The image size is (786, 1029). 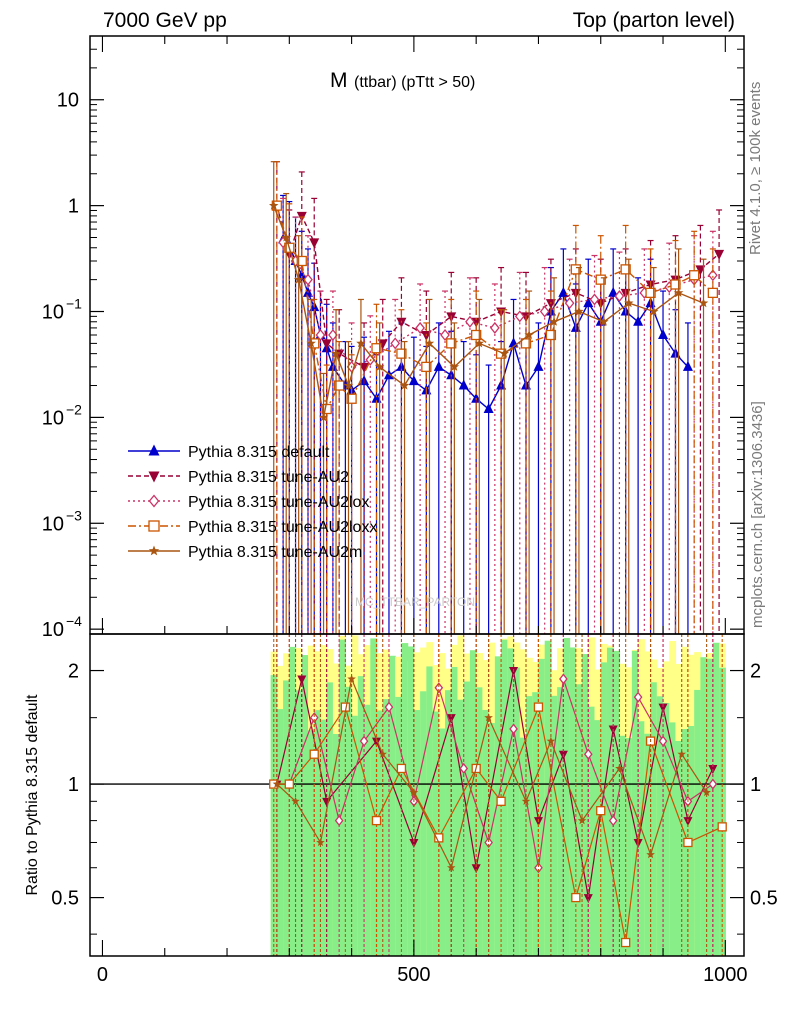 I want to click on x-tick-label: 0, so click(x=102, y=975).